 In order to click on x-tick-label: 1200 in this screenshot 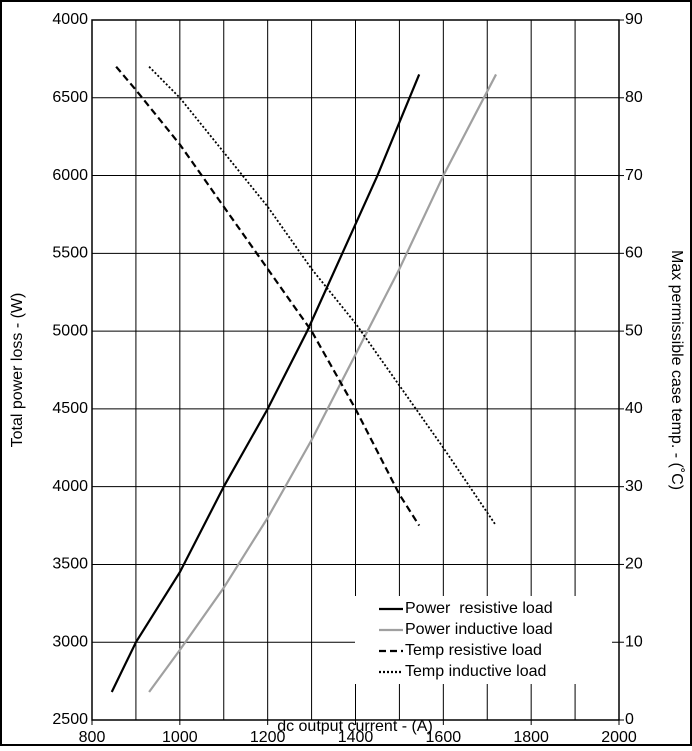, I will do `click(268, 737)`.